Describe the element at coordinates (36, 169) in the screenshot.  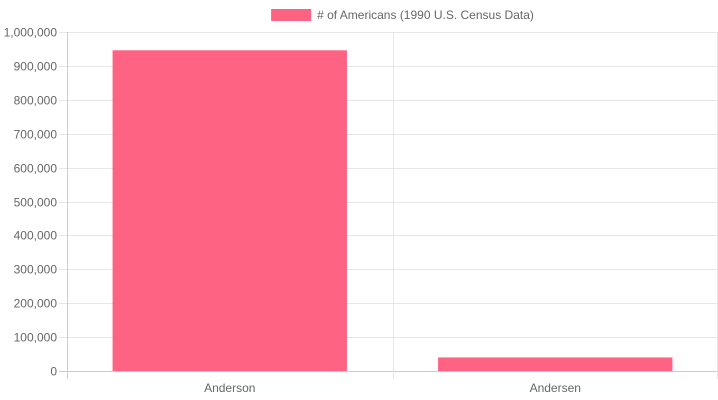
I see `y-tick-label: 600,000` at that location.